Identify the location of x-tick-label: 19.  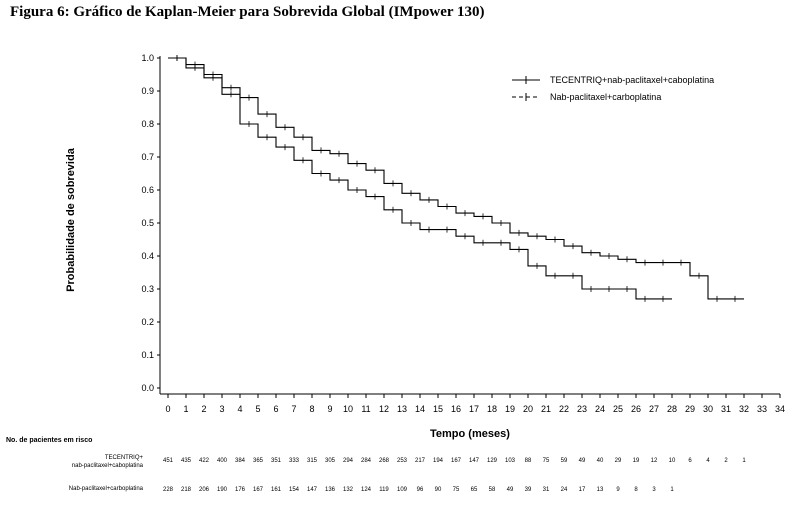
(510, 409).